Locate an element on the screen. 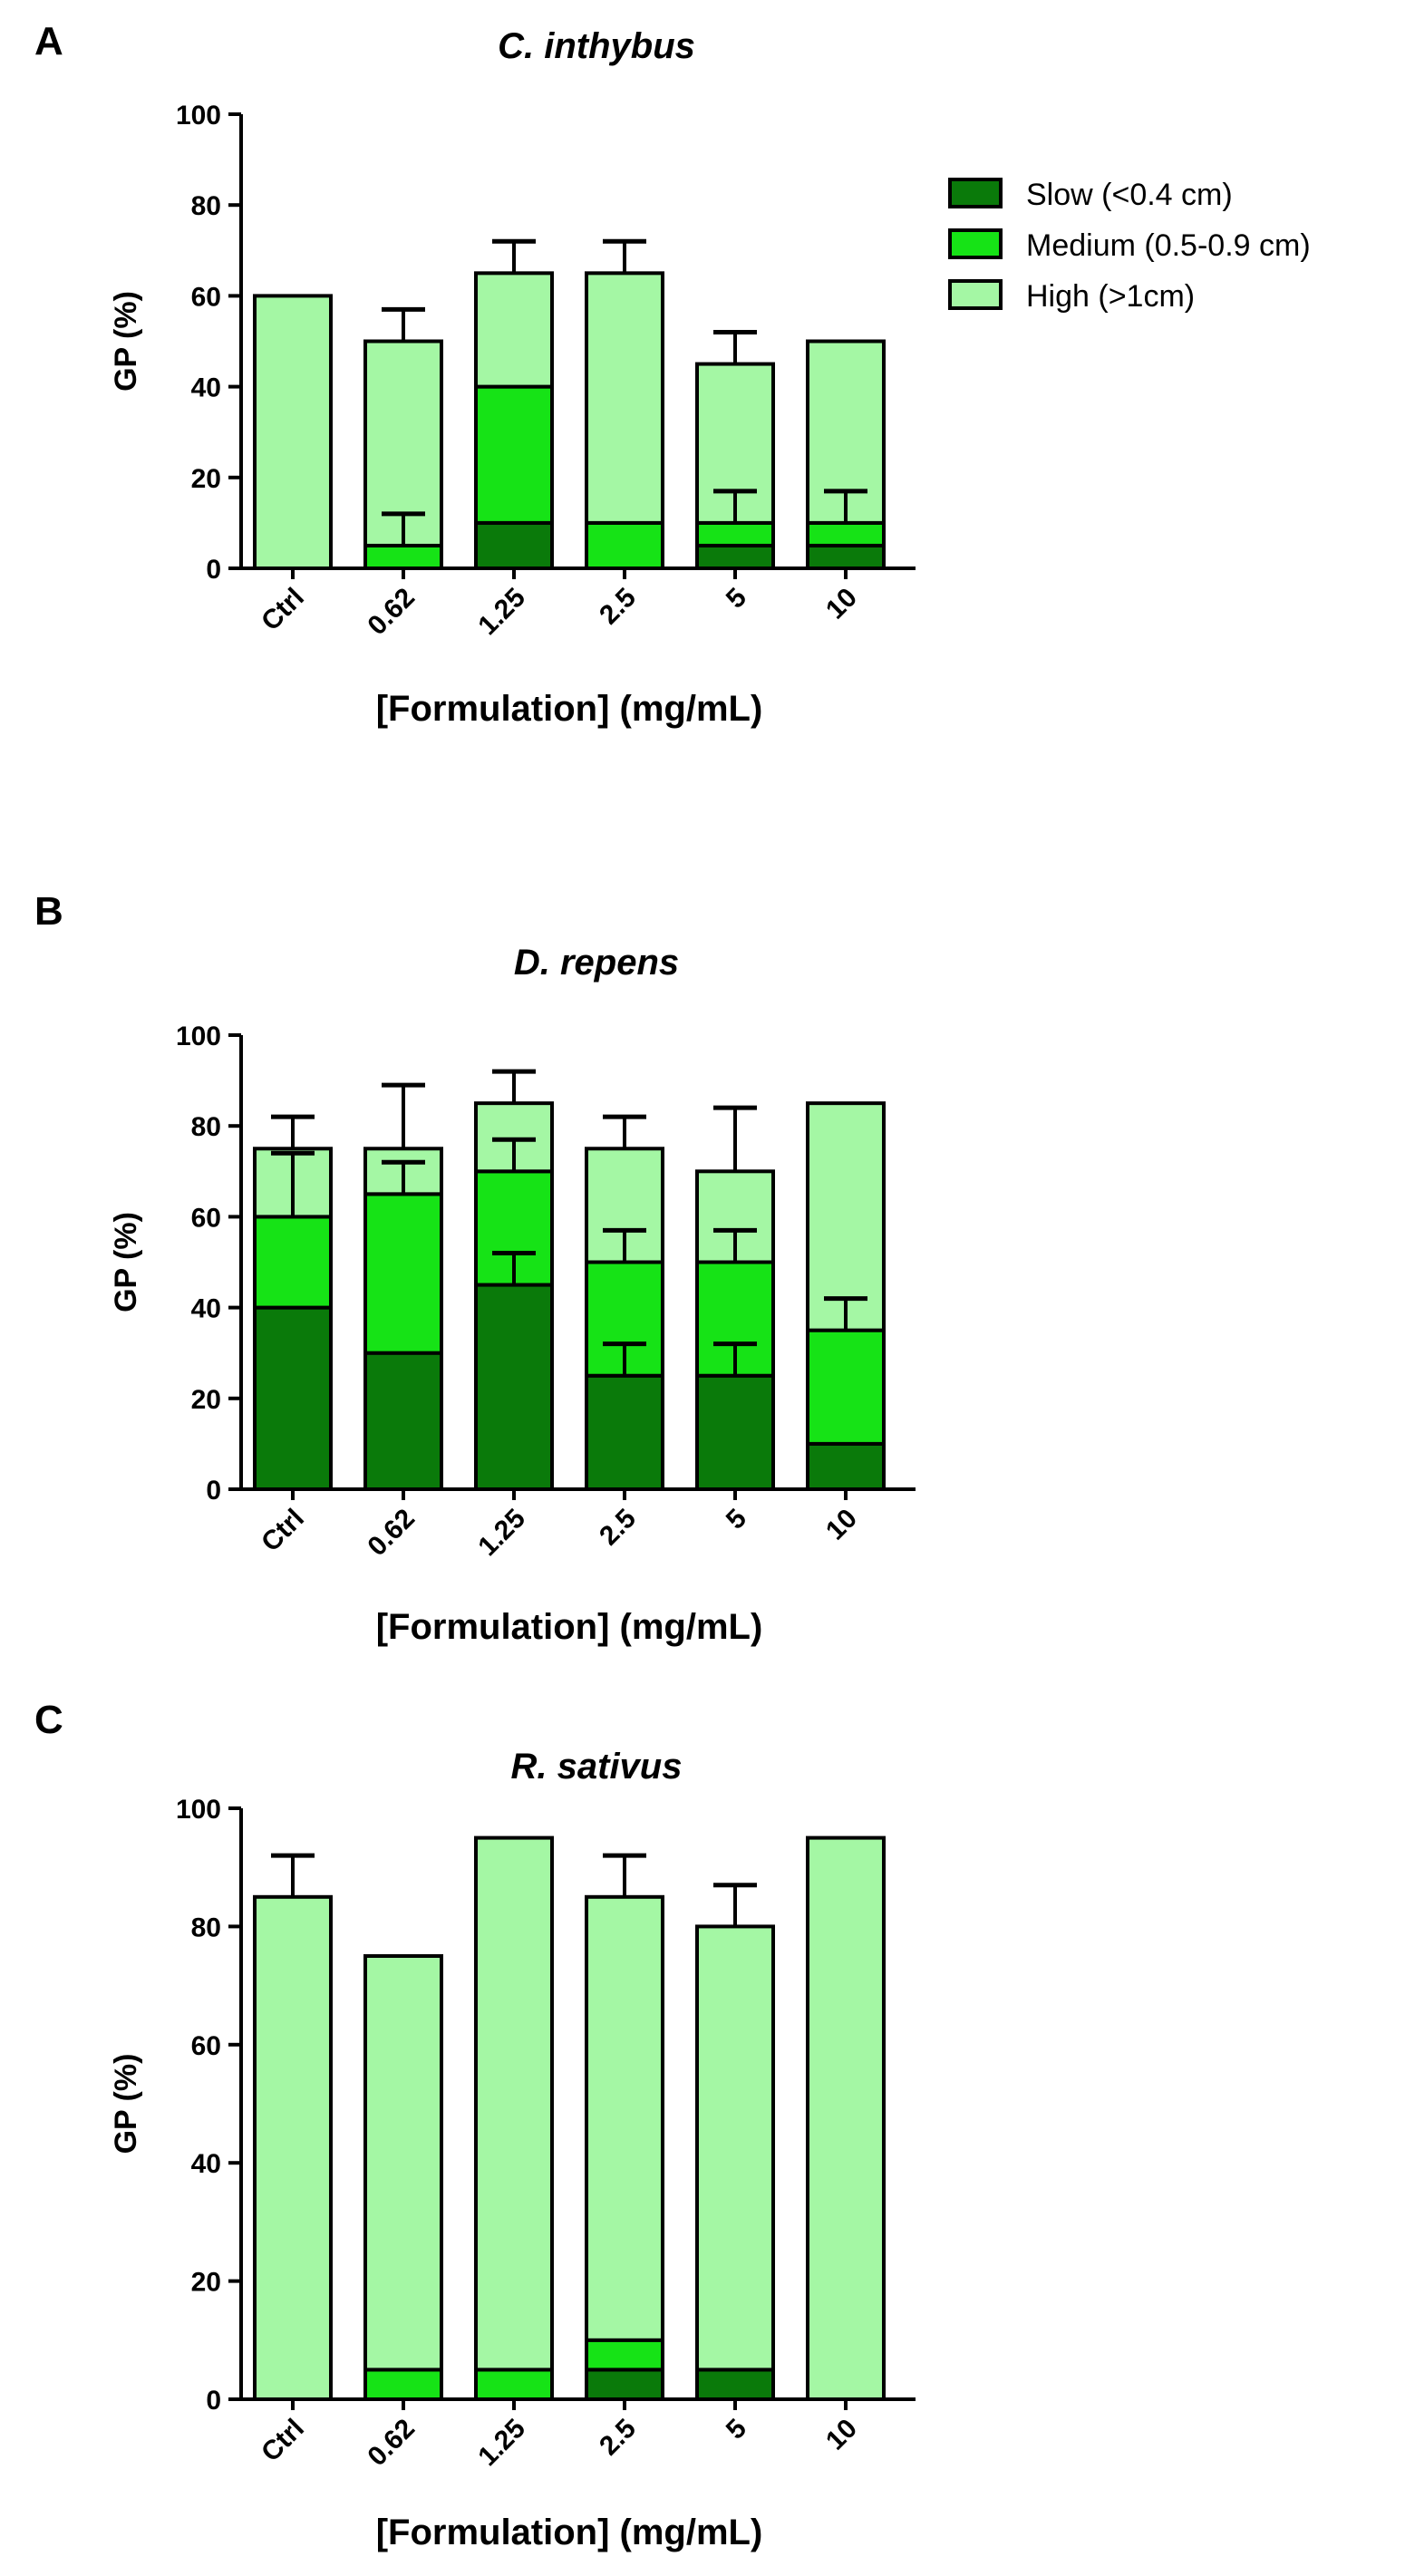 This screenshot has height=2576, width=1405. panel-title: D. repens is located at coordinates (597, 963).